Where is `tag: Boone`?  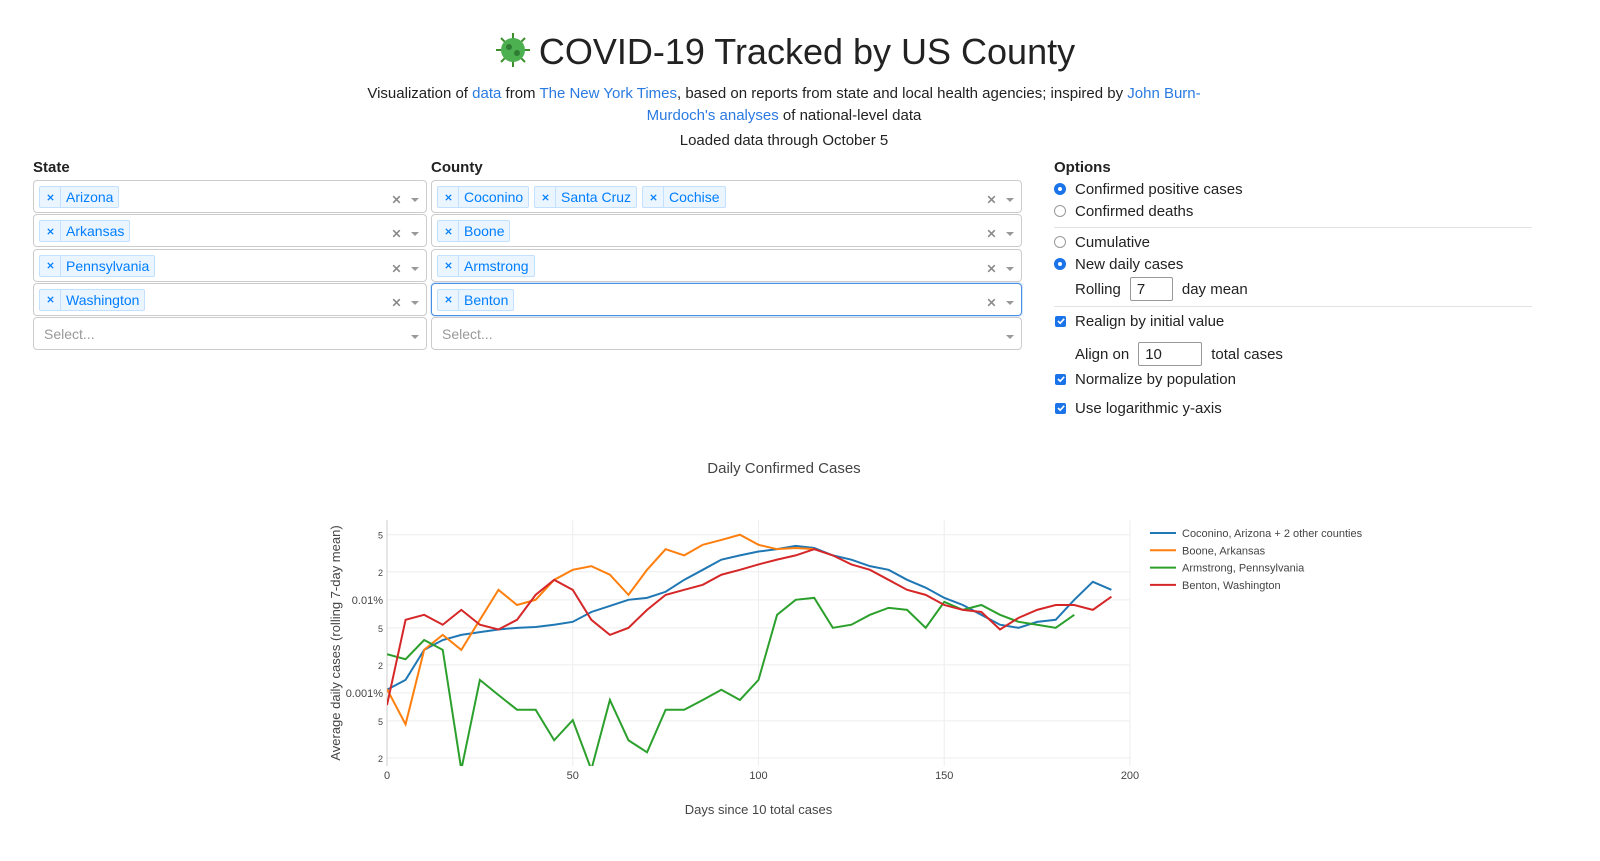
tag: Boone is located at coordinates (474, 231).